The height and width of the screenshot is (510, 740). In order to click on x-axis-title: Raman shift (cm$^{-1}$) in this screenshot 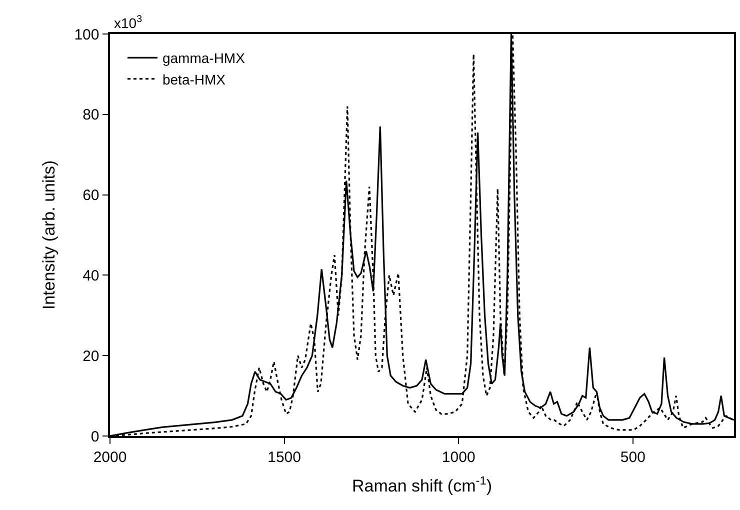, I will do `click(422, 485)`.